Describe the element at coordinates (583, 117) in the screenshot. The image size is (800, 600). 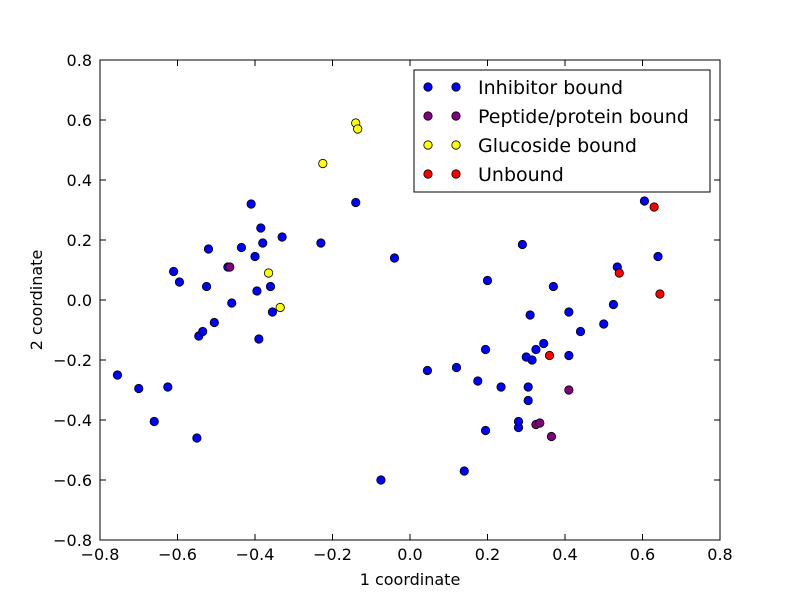
I see `legend-label-peptide-protein-bound: Peptide/protein bound` at that location.